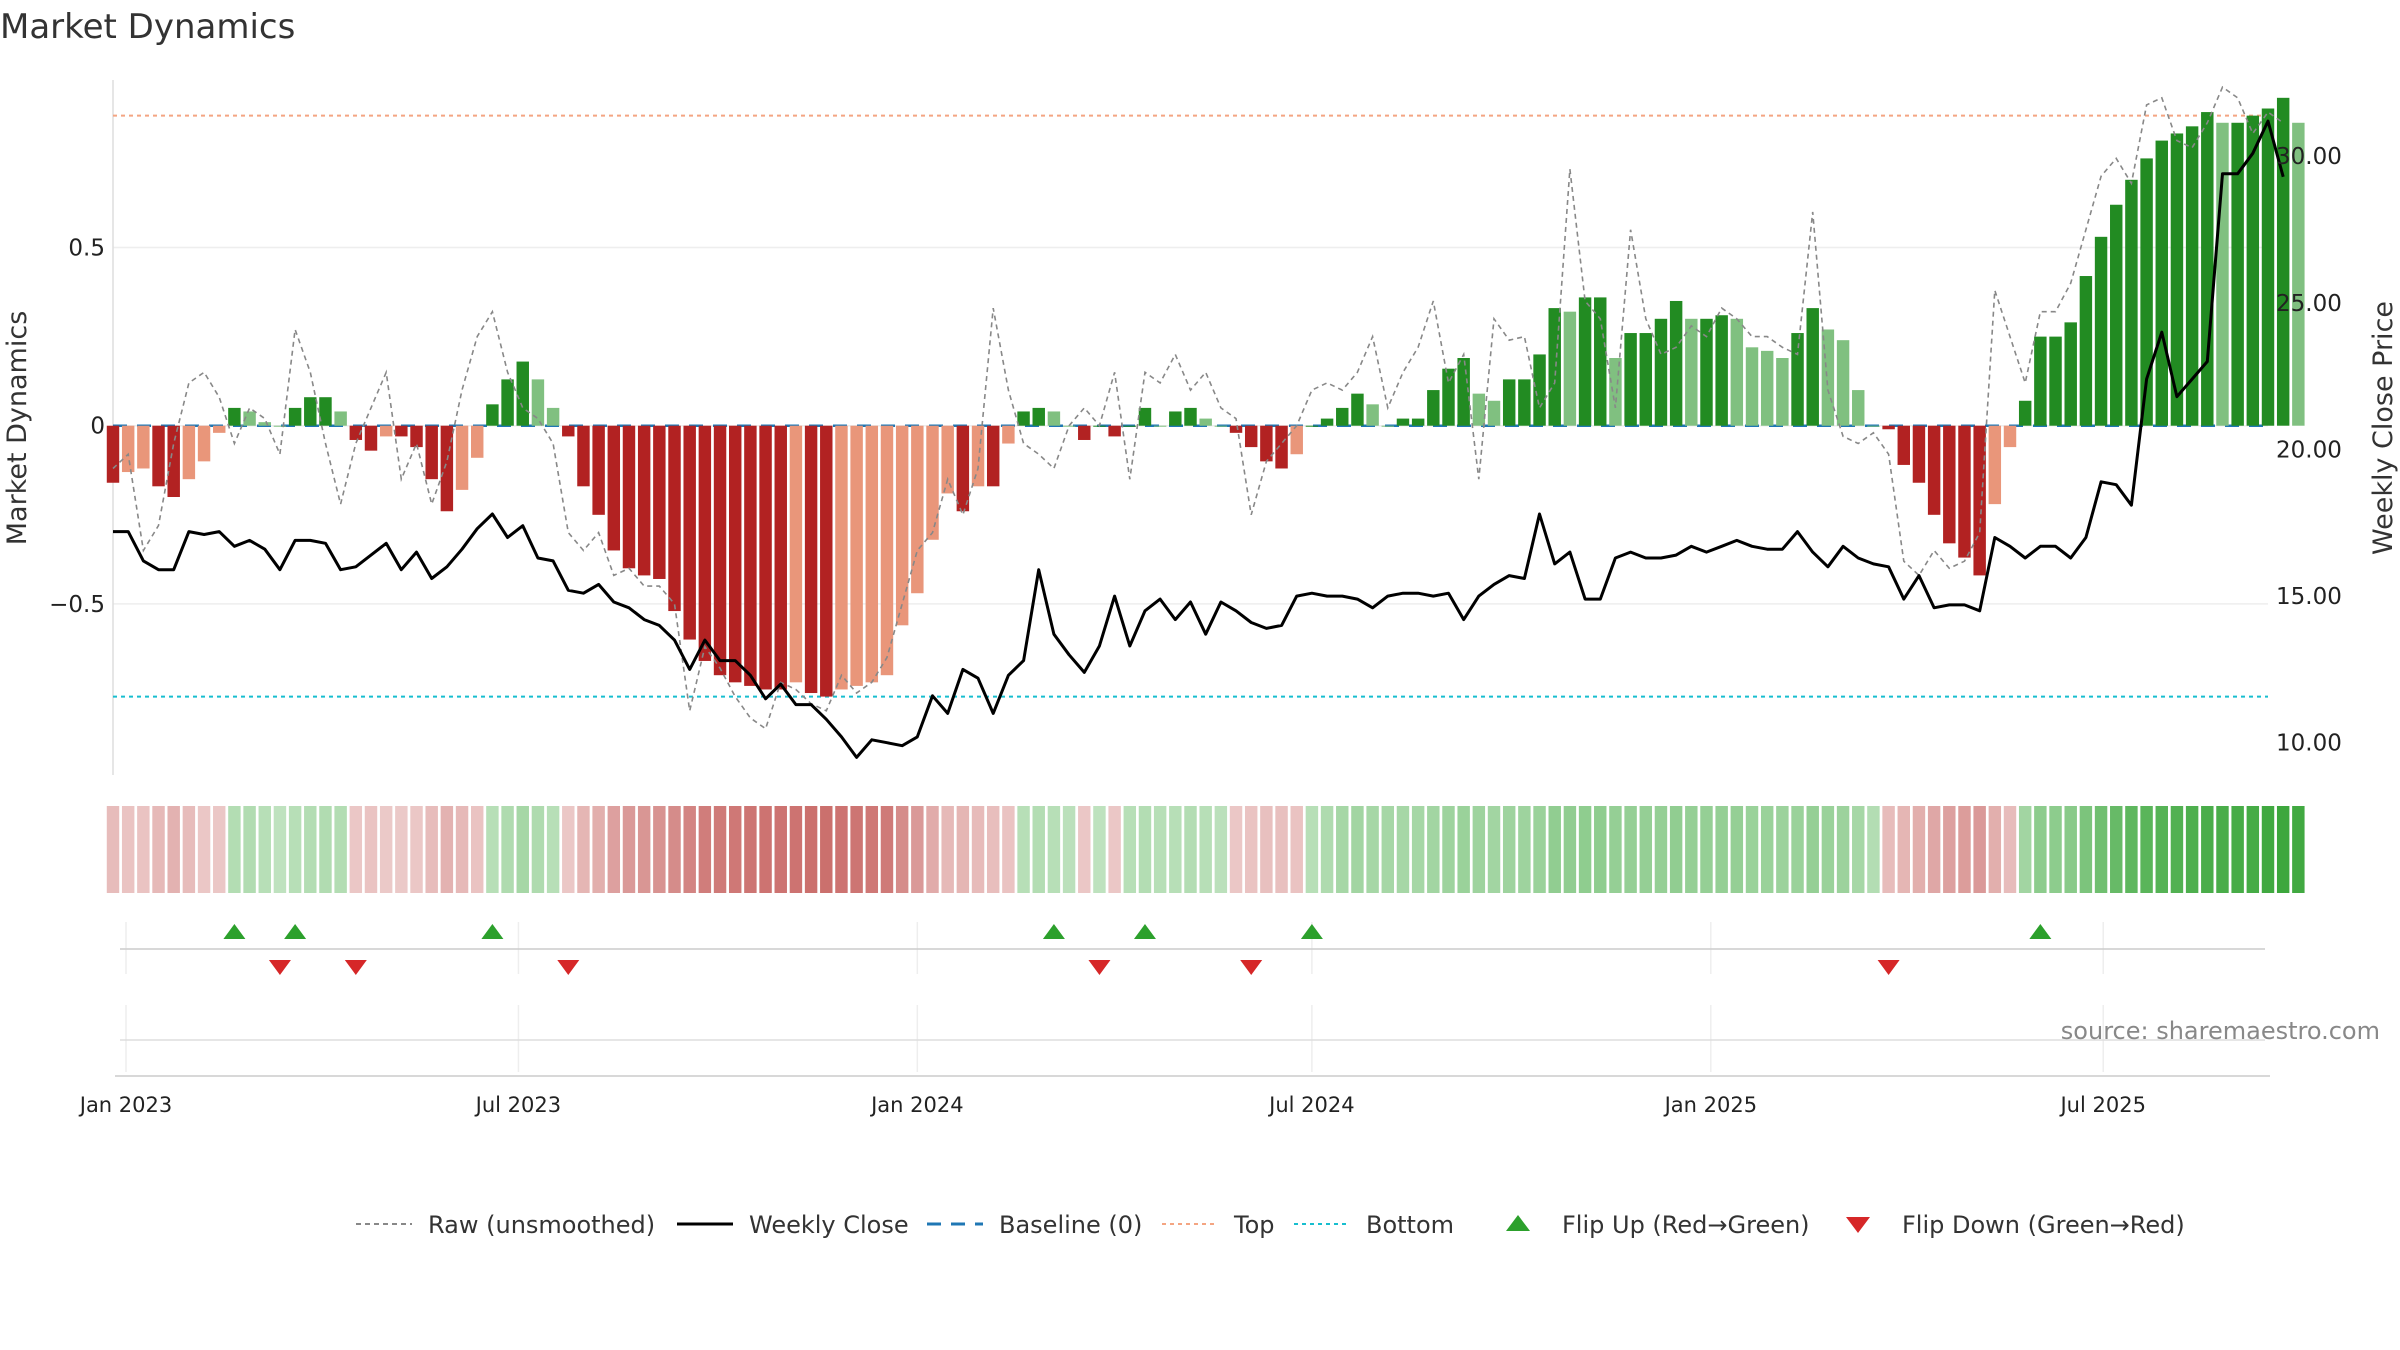 This screenshot has height=1350, width=2400. I want to click on left-tick-label: 0, so click(97, 427).